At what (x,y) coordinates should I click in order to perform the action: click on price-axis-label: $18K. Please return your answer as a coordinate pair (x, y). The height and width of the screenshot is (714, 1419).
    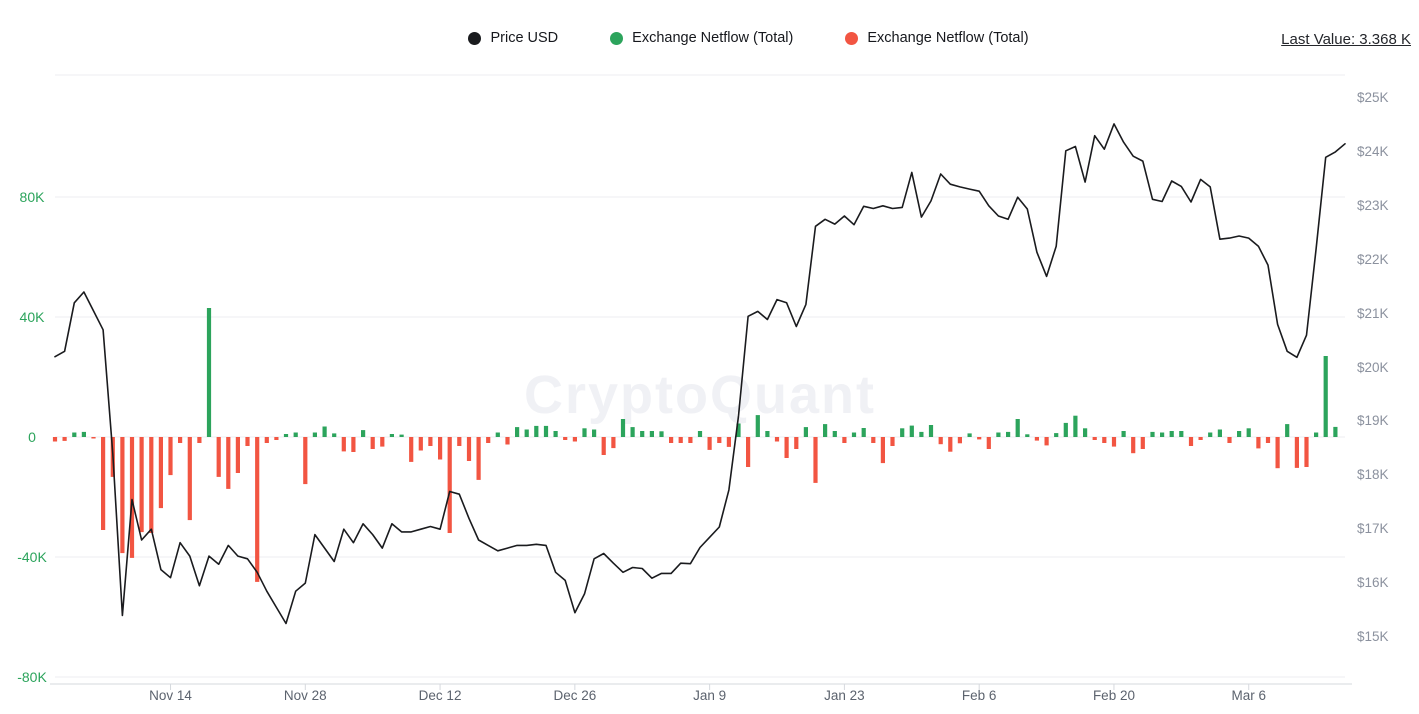
    Looking at the image, I should click on (1373, 474).